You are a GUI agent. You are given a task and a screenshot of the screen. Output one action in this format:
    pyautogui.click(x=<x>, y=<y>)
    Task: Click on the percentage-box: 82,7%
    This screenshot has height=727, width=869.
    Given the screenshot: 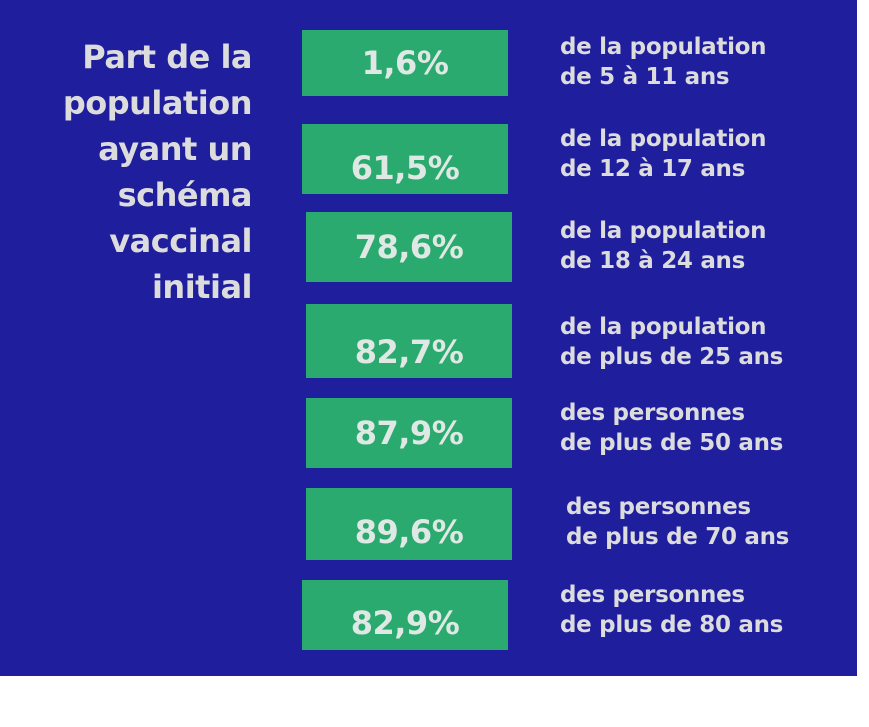 What is the action you would take?
    pyautogui.click(x=409, y=341)
    